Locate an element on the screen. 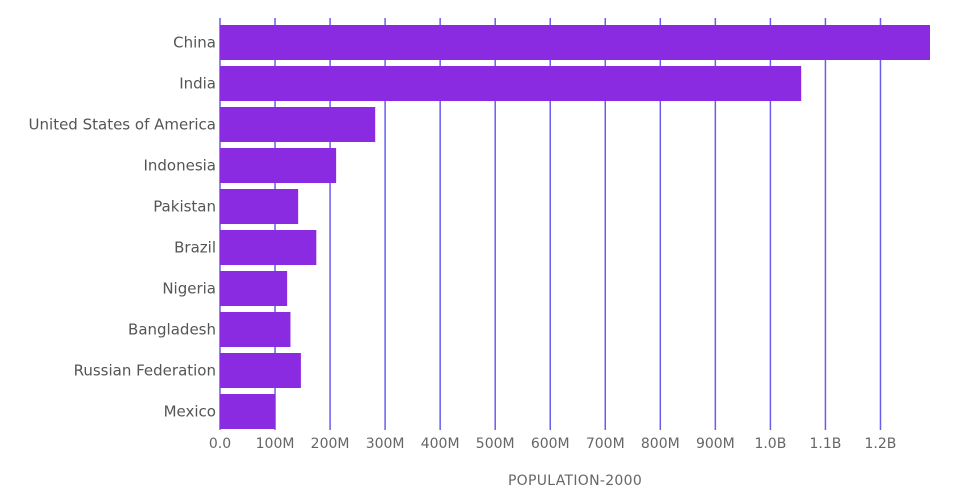 The image size is (960, 500). x-tick-label: 500M is located at coordinates (495, 444).